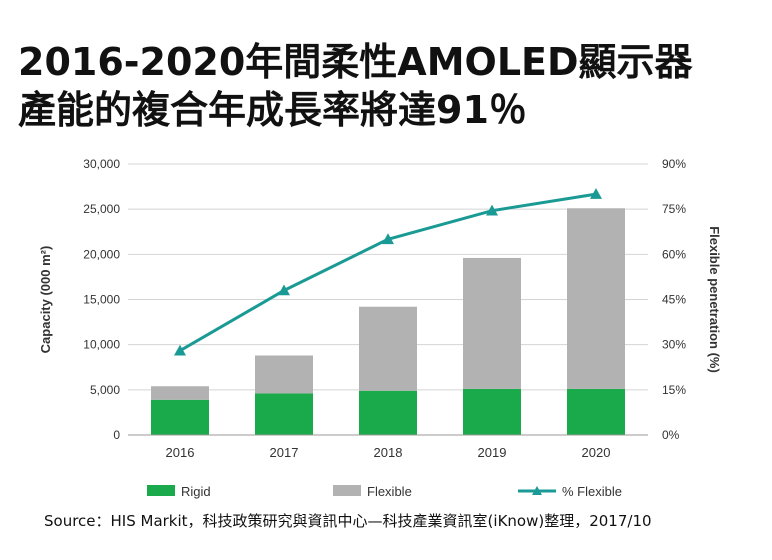 This screenshot has height=560, width=772. I want to click on title-line-2: 產能的複合年成長率將達91％, so click(272, 110).